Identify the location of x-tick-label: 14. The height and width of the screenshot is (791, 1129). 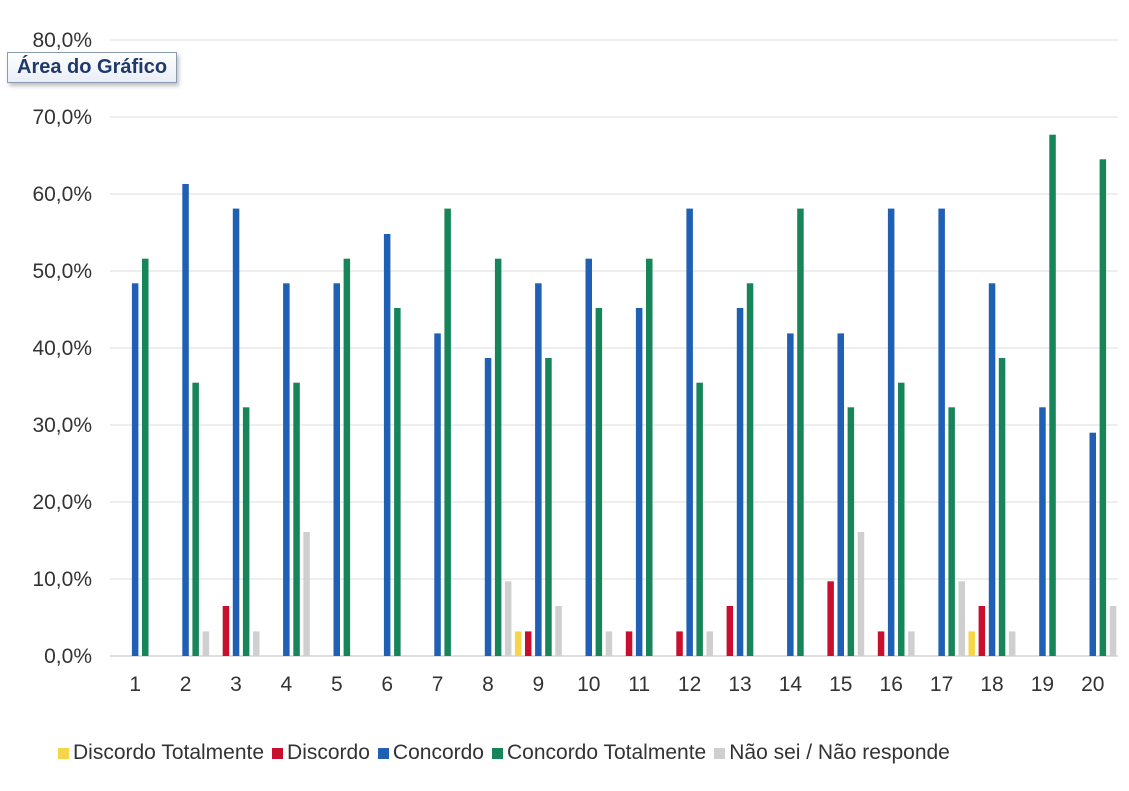
(791, 684).